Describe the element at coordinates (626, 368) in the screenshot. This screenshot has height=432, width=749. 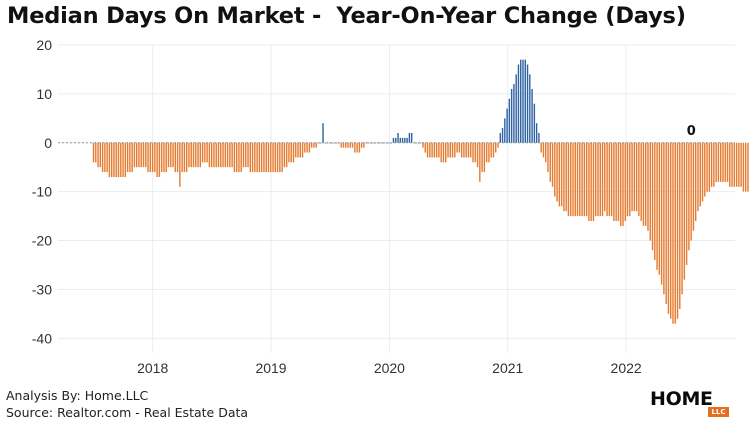
I see `x-tick-label: 2022` at that location.